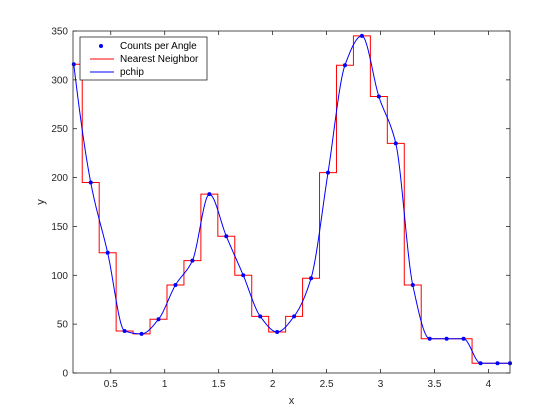 This screenshot has height=420, width=560. I want to click on legend-label-pchip: pchip, so click(132, 72).